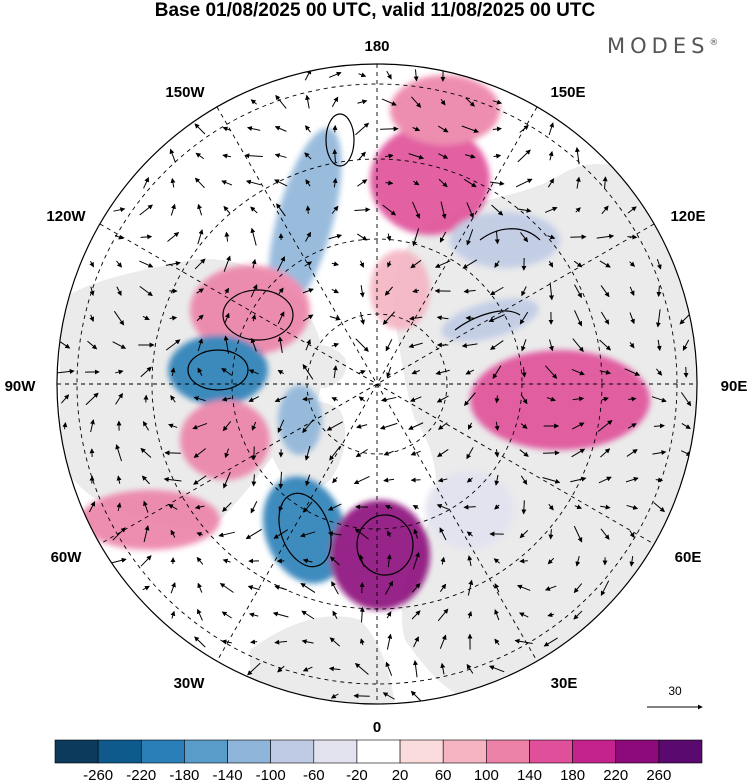 This screenshot has height=783, width=750. What do you see at coordinates (675, 691) in the screenshot?
I see `reference-vector-label: 30` at bounding box center [675, 691].